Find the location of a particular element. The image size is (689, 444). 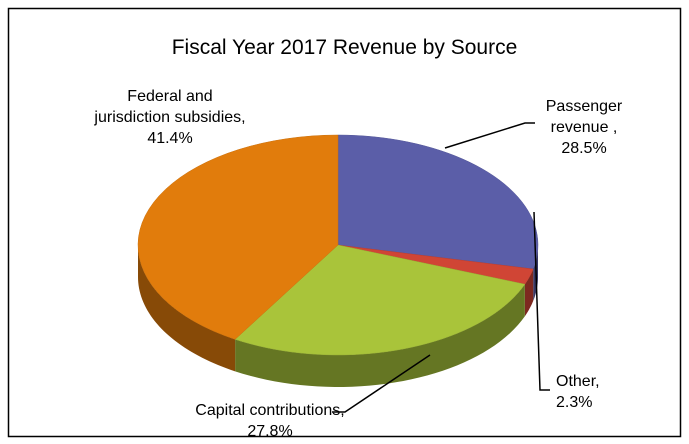

slice-label: Capital contributions, 27.8% is located at coordinates (270, 421).